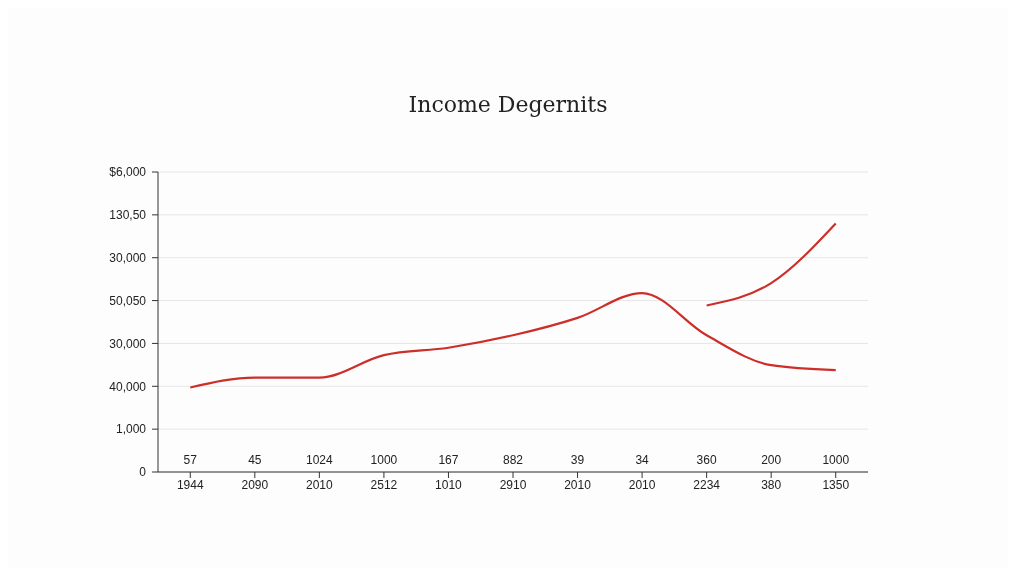 This screenshot has width=1024, height=585. I want to click on annotation: 360, so click(706, 460).